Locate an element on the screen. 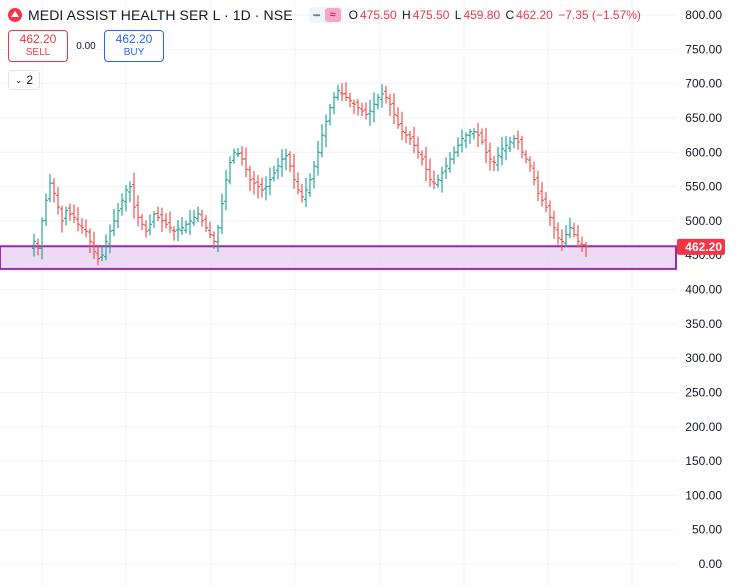  high-value: 475.50 is located at coordinates (431, 15).